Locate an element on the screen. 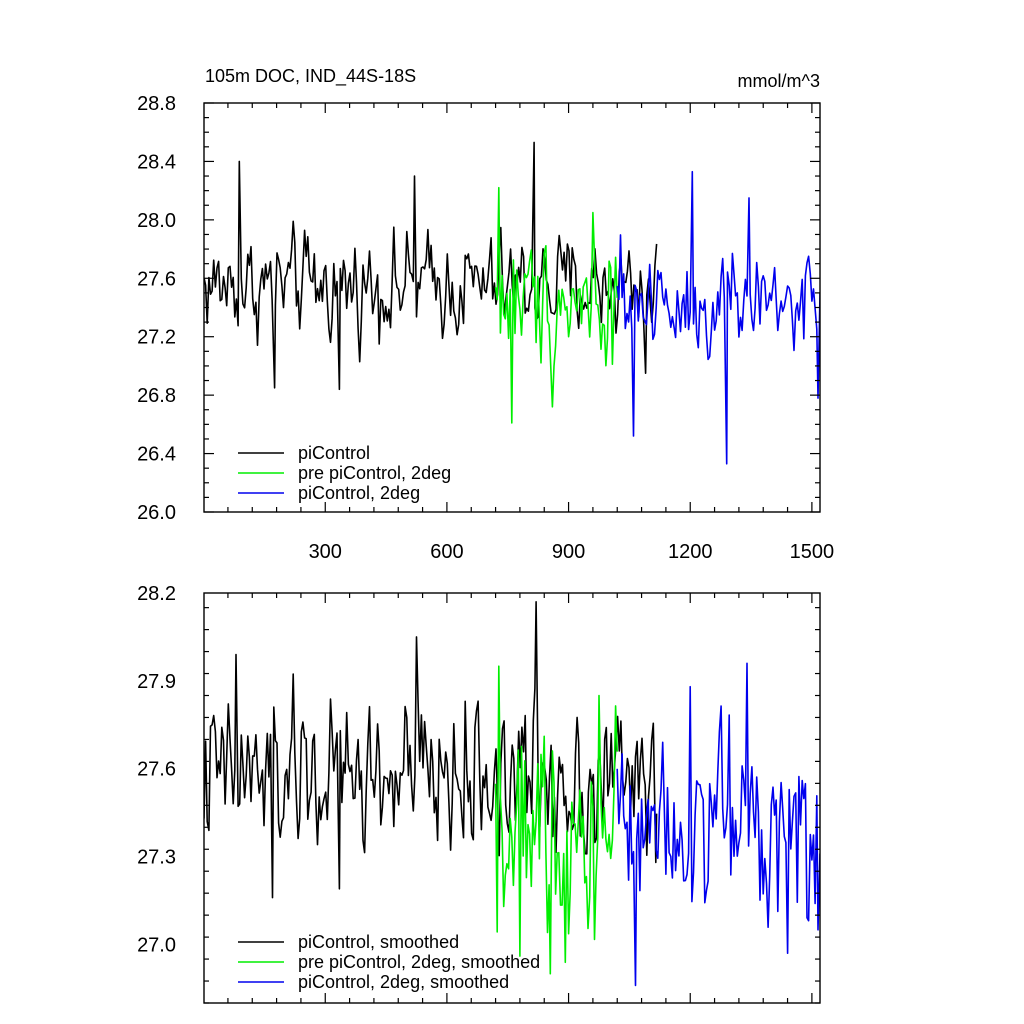  x-tick-label: 1200 is located at coordinates (690, 552).